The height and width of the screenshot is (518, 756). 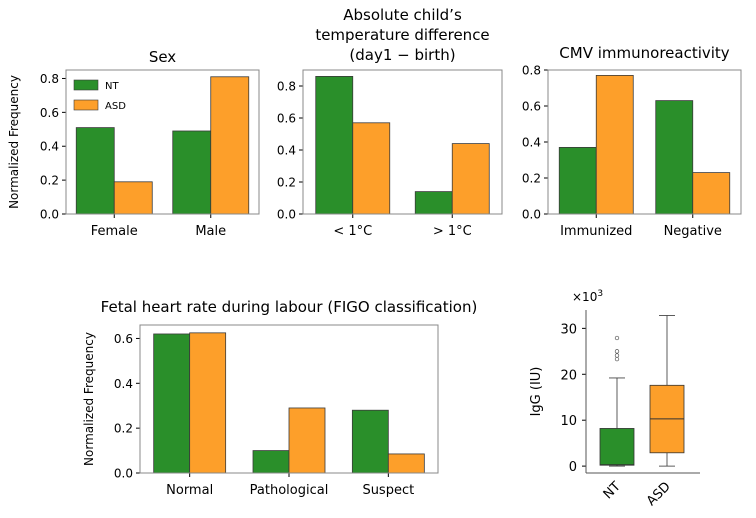 What do you see at coordinates (86, 85) in the screenshot?
I see `legend-swatch-nt` at bounding box center [86, 85].